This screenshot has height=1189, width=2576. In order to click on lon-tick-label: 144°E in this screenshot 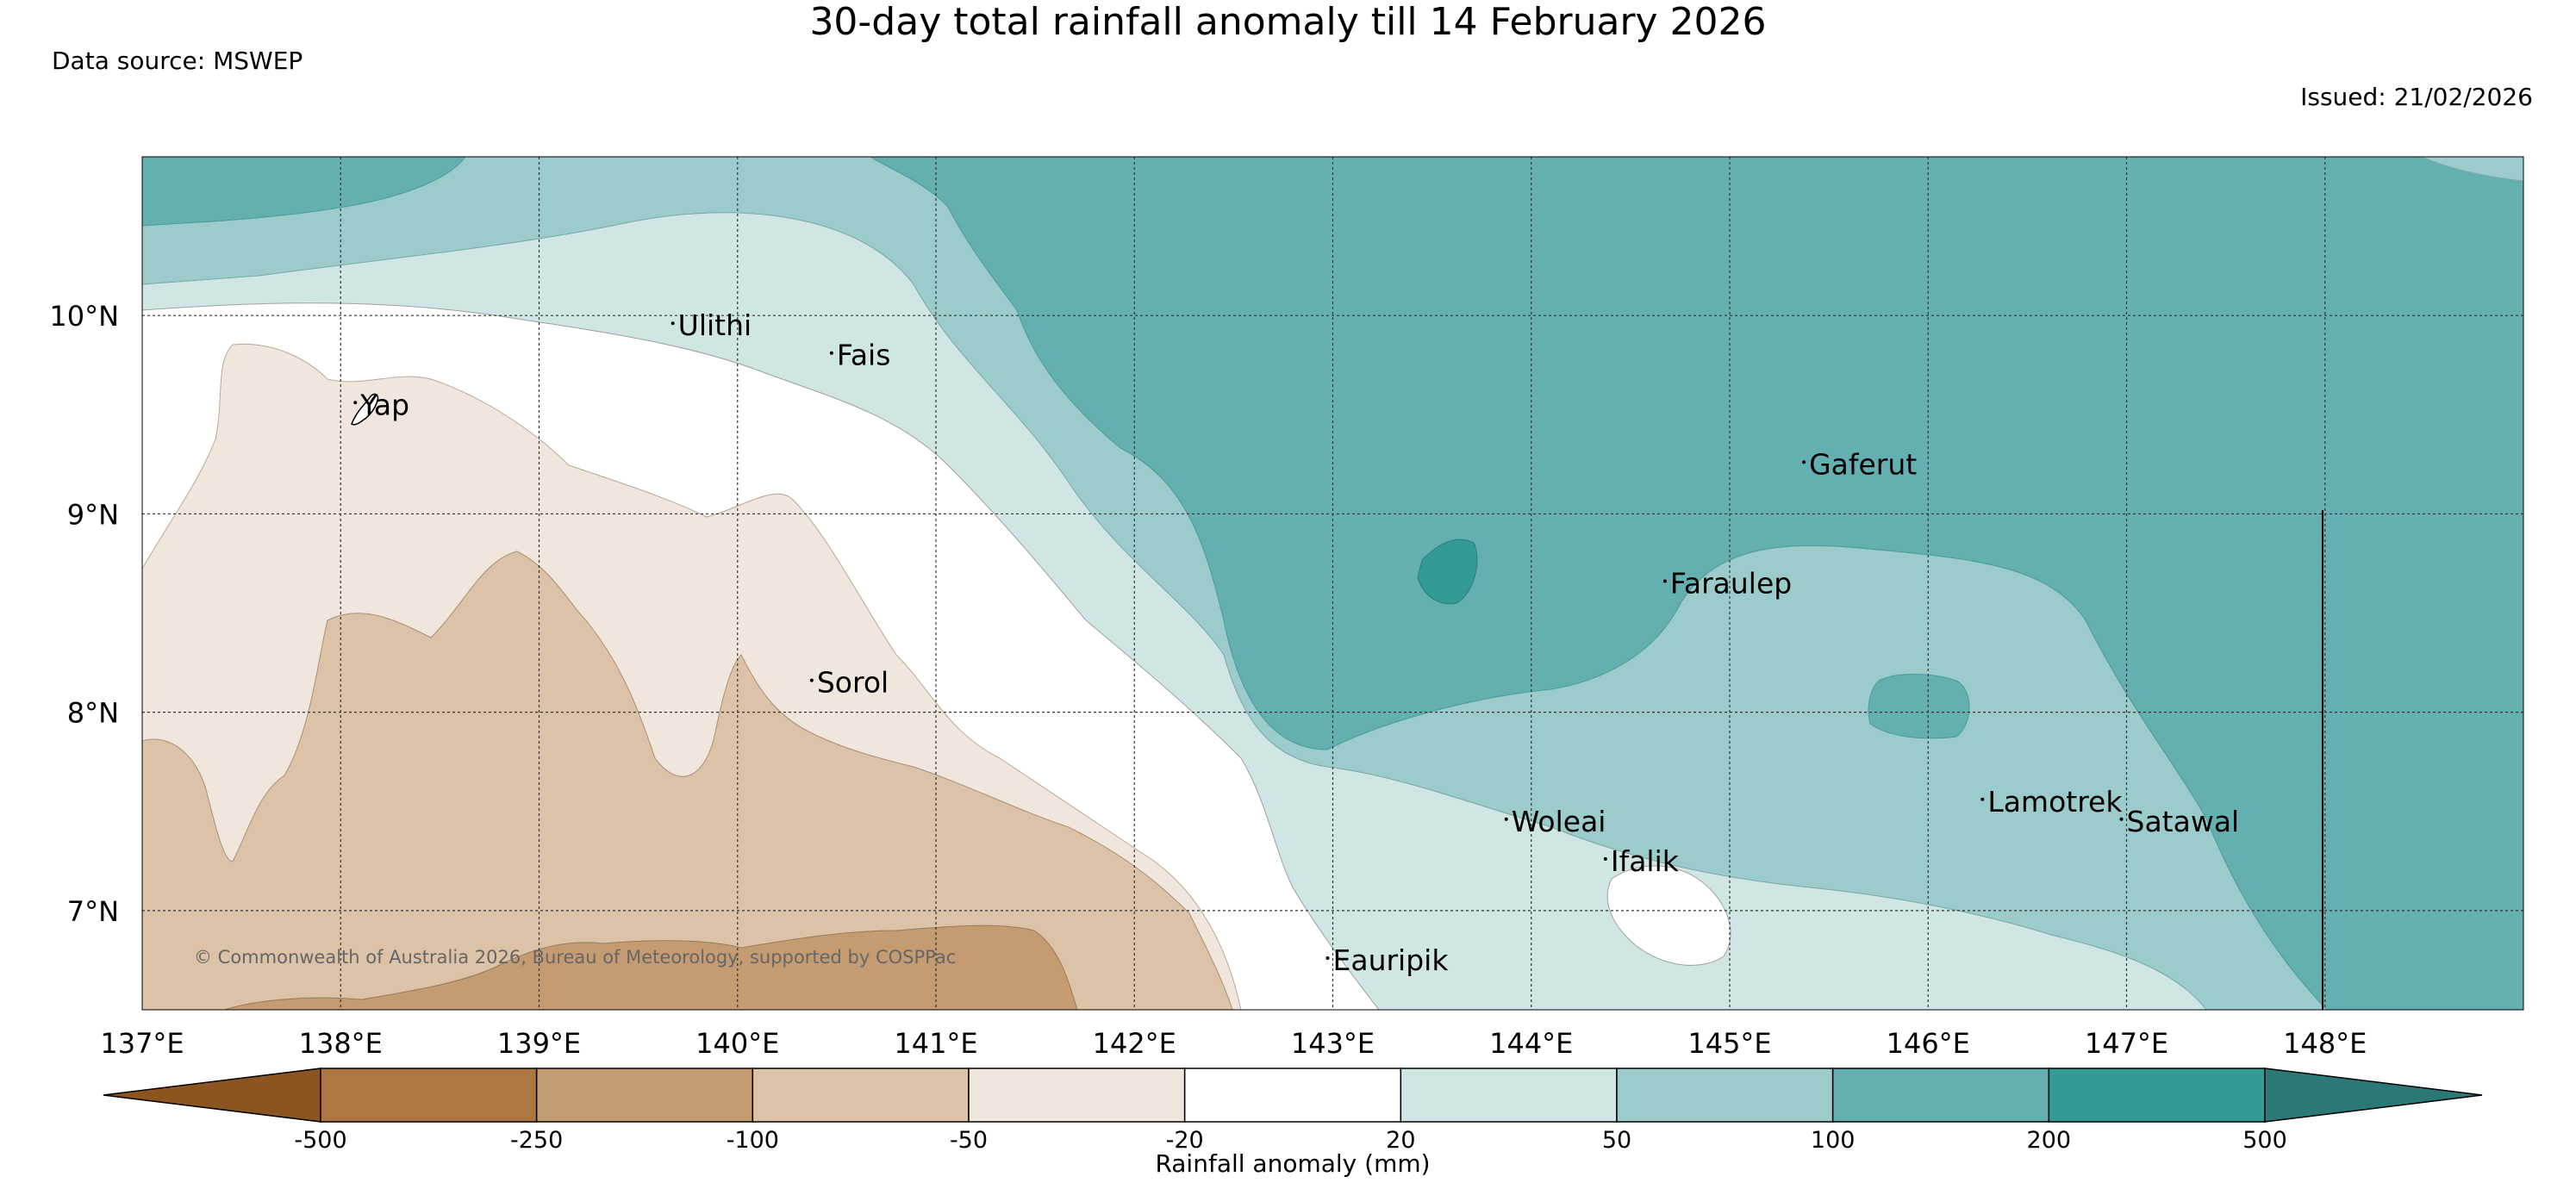, I will do `click(1531, 1043)`.